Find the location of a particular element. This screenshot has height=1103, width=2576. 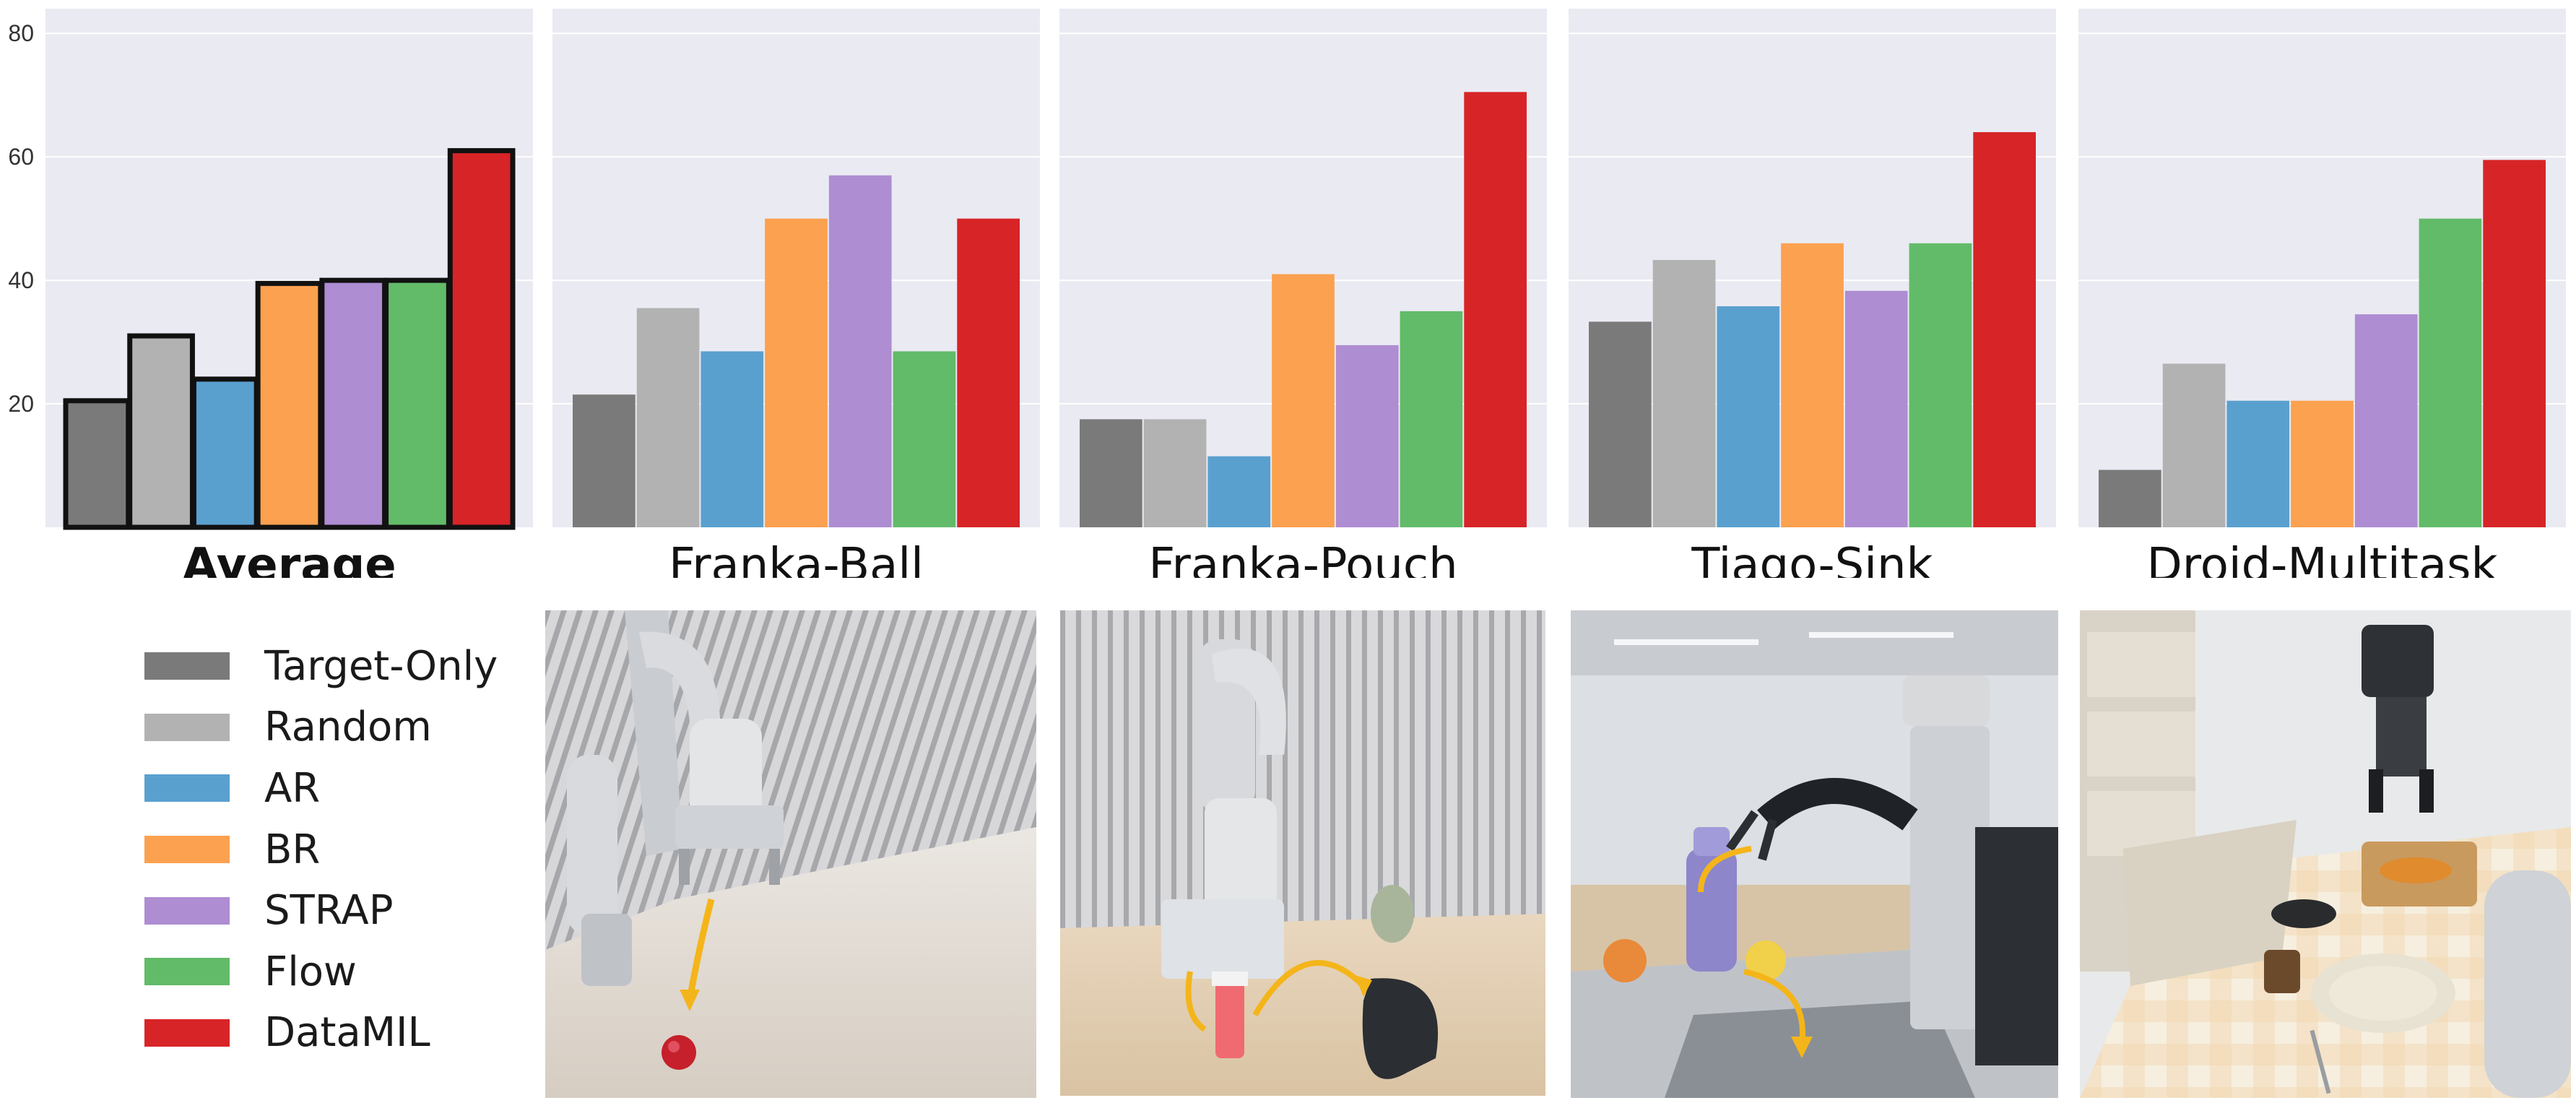

legend-item-br: BR is located at coordinates (321, 850).